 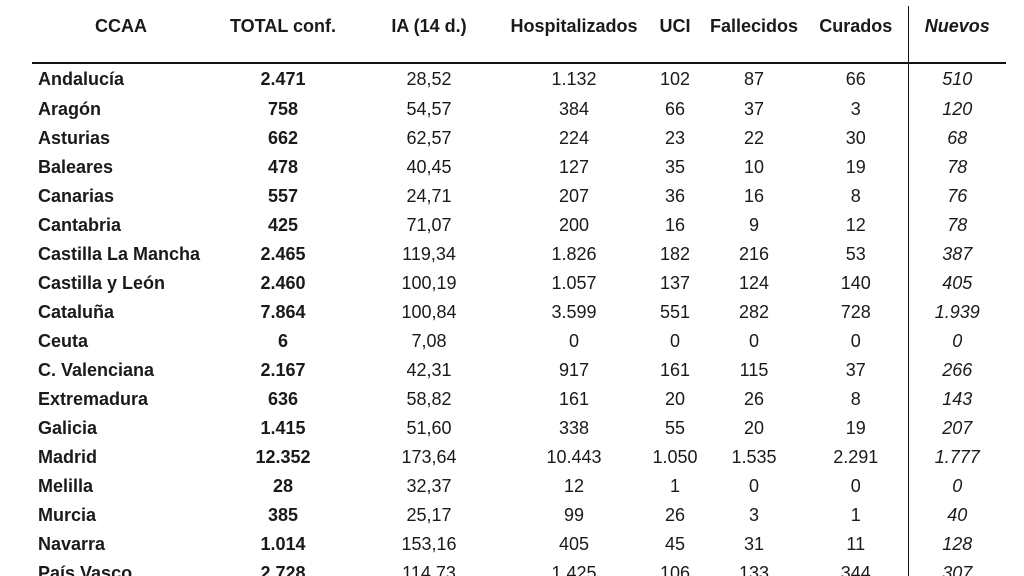 I want to click on ia-14d-cell: 40,45, so click(x=429, y=167).